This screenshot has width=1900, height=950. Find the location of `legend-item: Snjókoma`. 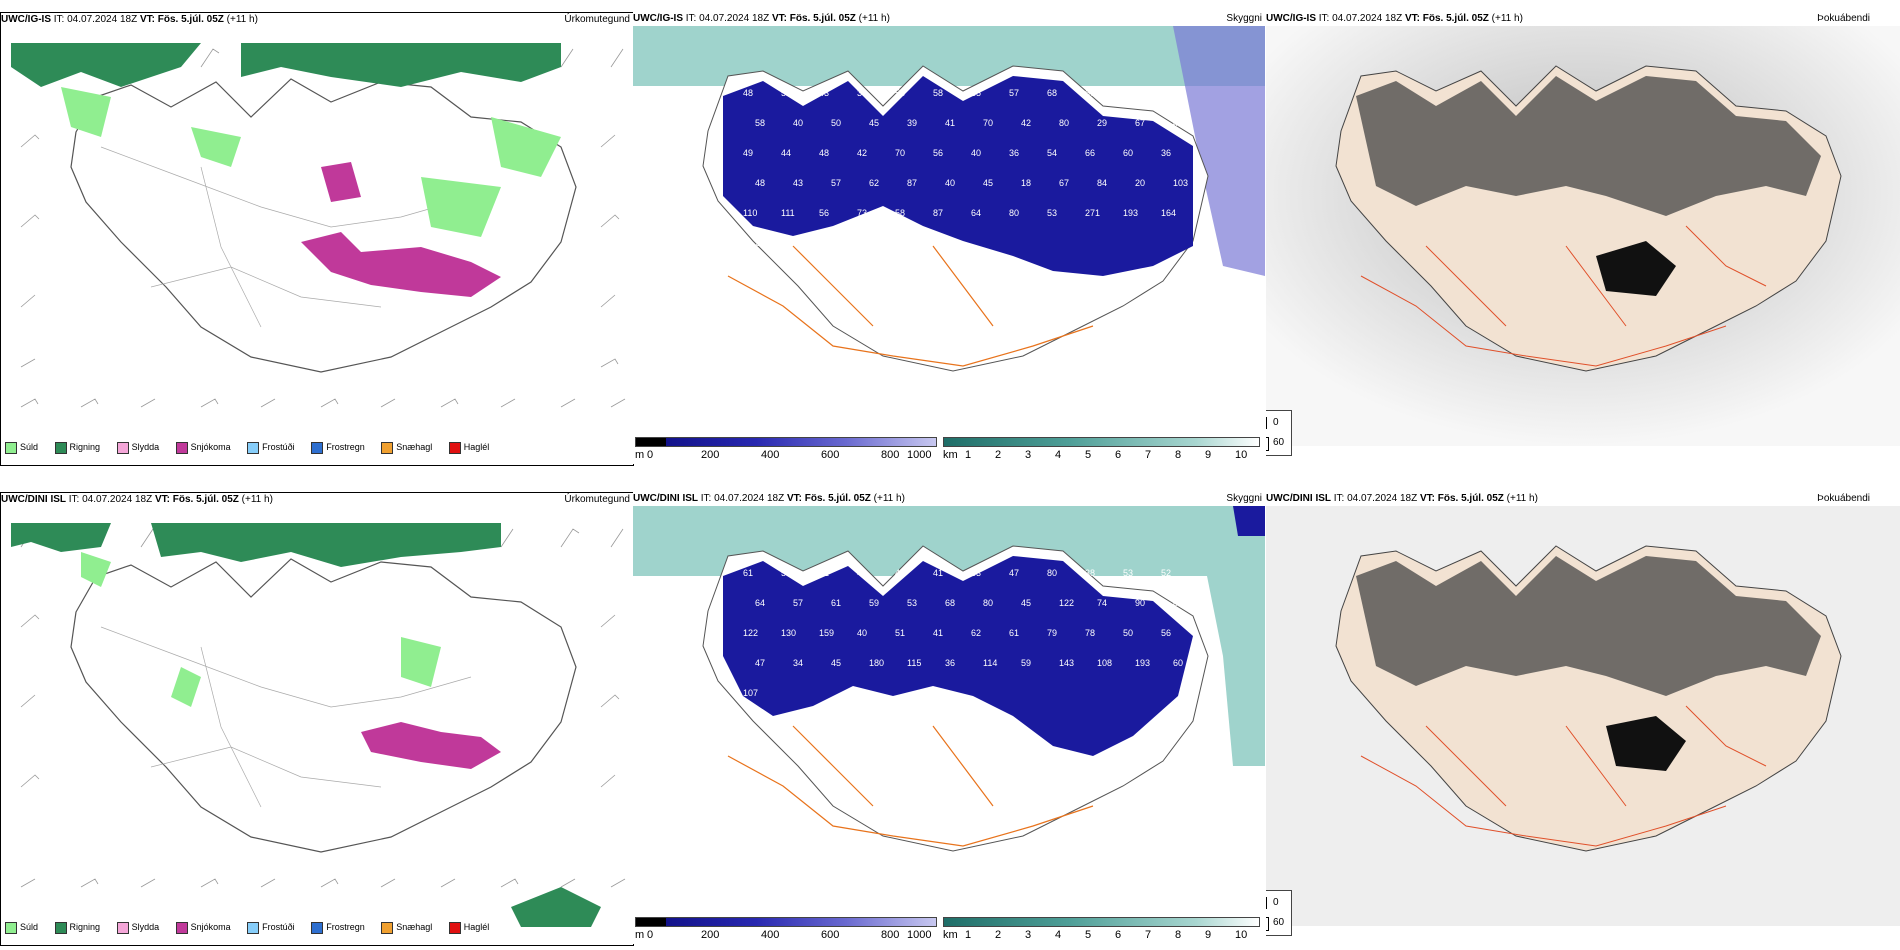

legend-item: Snjókoma is located at coordinates (203, 927).